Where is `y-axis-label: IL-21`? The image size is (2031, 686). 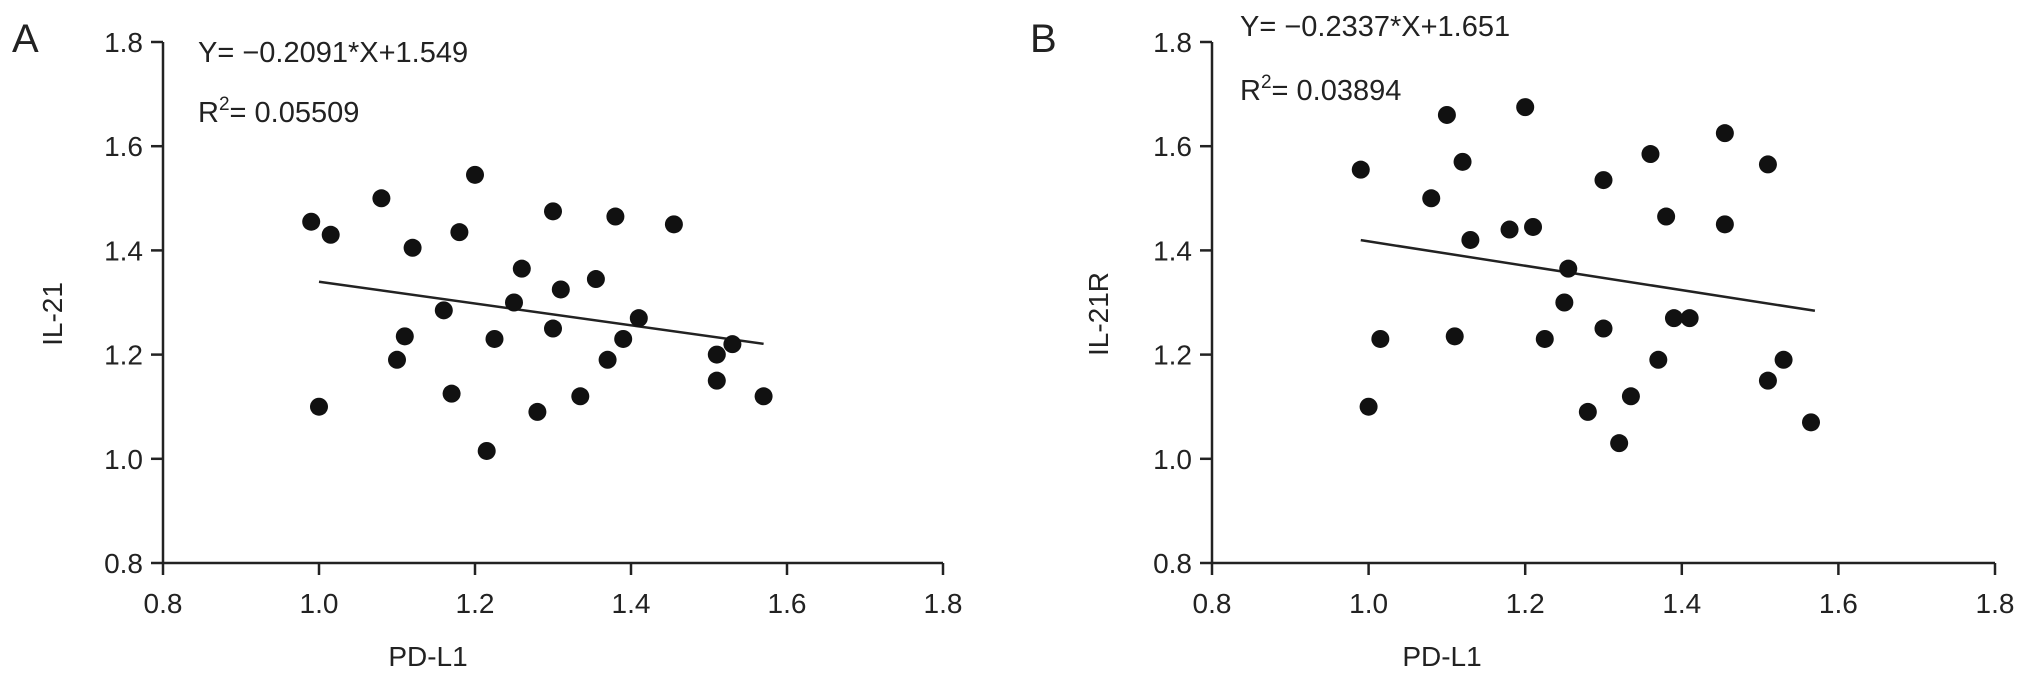
y-axis-label: IL-21 is located at coordinates (52, 314).